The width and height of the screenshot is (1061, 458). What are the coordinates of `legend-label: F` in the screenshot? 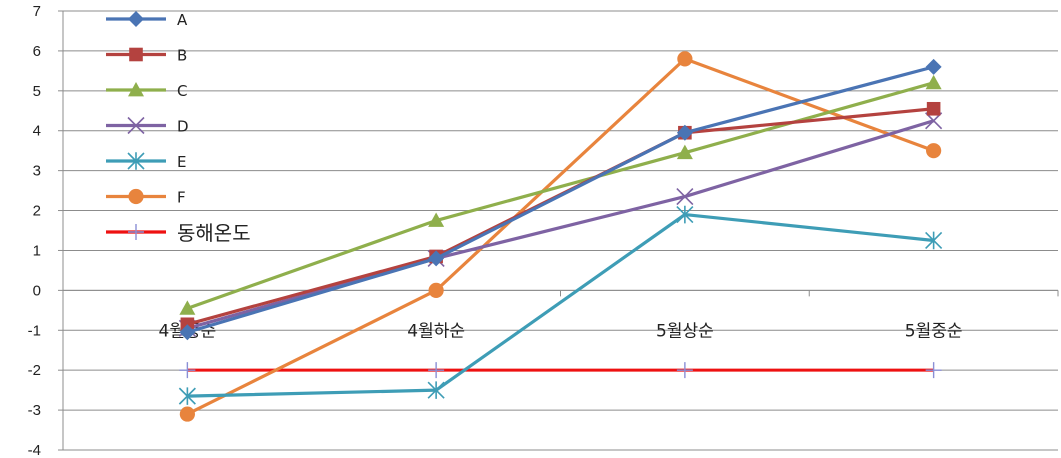 It's located at (181, 198).